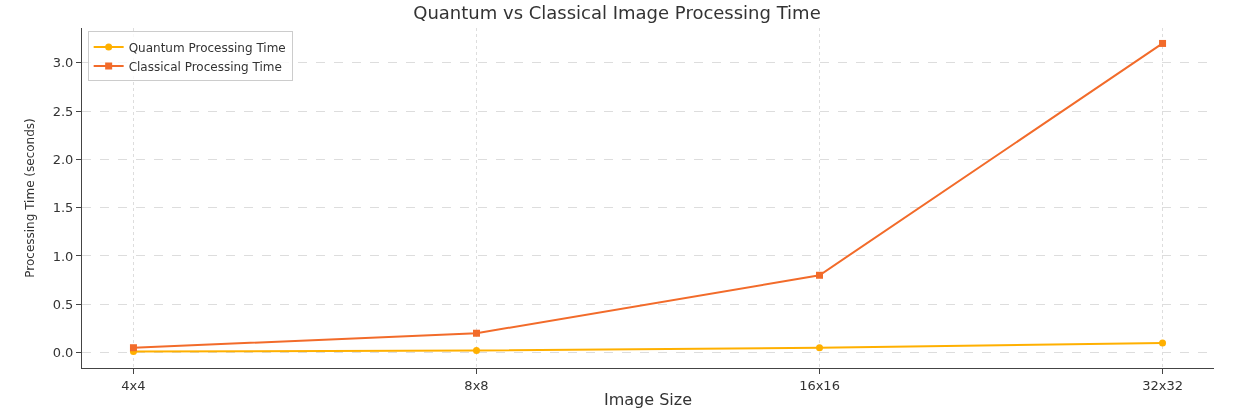 This screenshot has height=418, width=1234. What do you see at coordinates (63, 304) in the screenshot?
I see `y-tick-label: 0.5` at bounding box center [63, 304].